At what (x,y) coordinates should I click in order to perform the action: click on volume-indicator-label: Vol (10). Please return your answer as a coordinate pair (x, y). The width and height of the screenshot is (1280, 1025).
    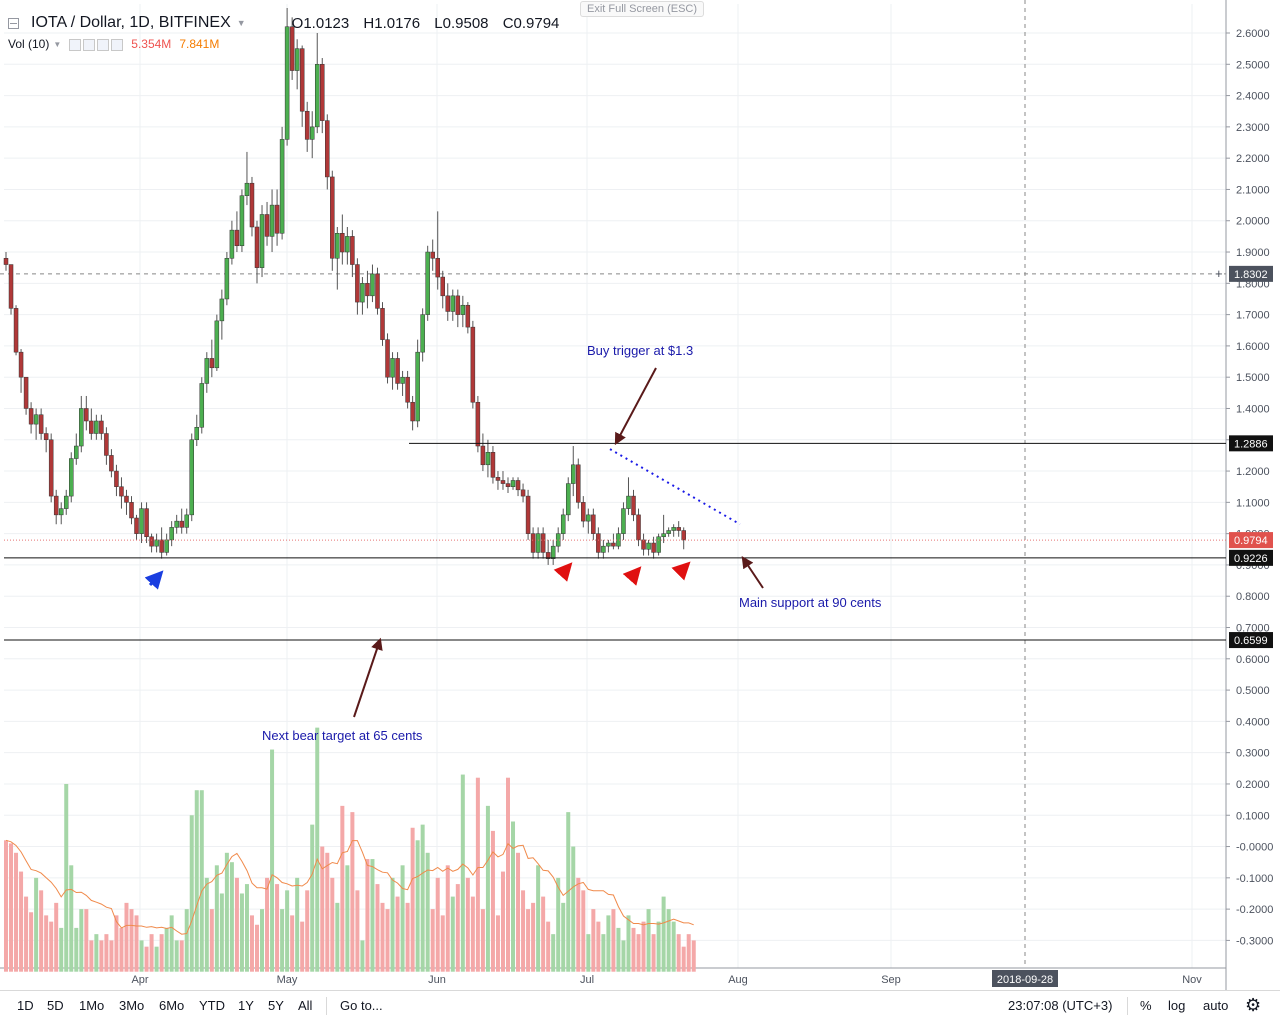
    Looking at the image, I should click on (29, 44).